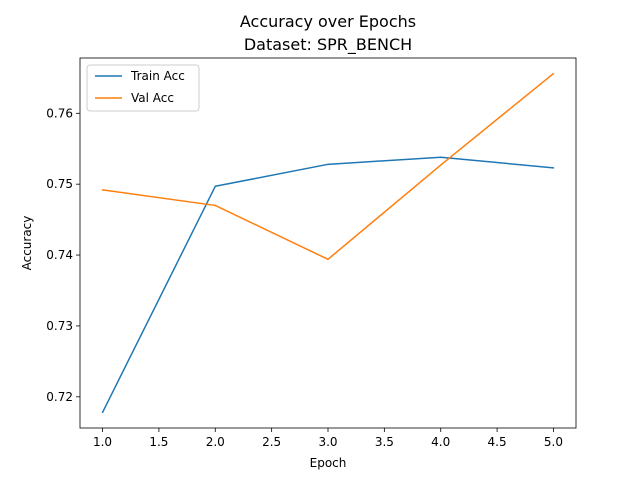  I want to click on x-axis-label: Epoch, so click(328, 463).